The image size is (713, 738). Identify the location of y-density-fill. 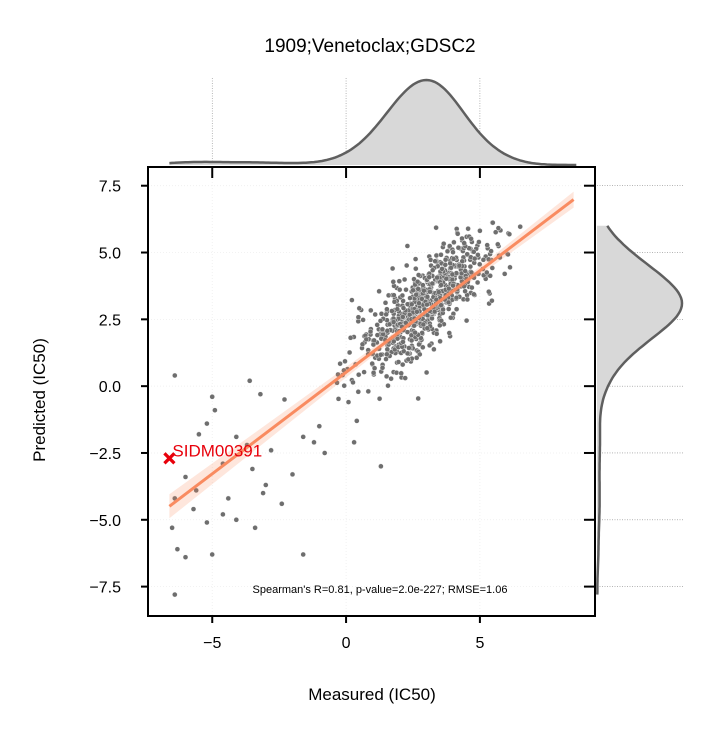
(639, 410).